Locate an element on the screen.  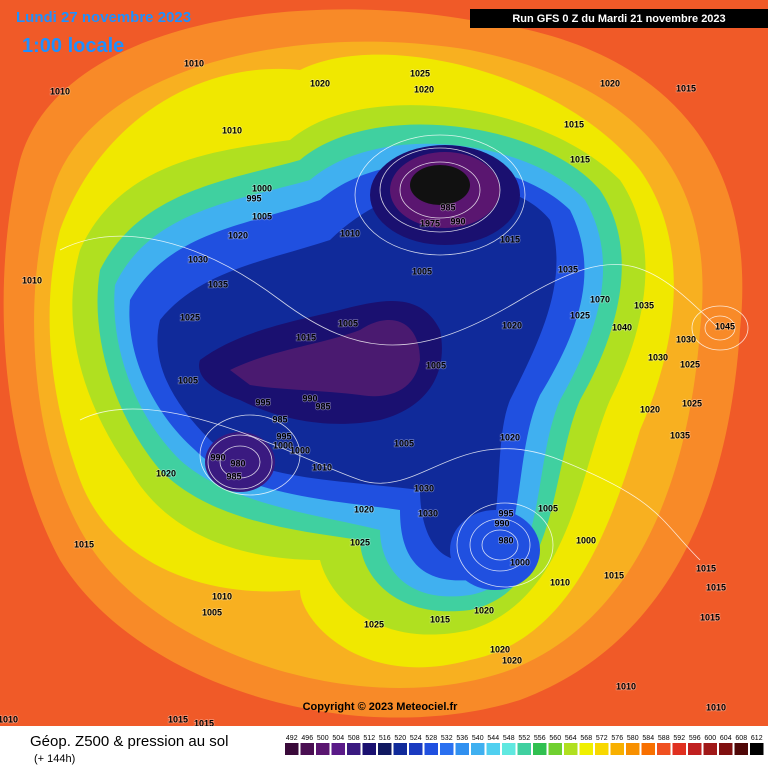
scale-label: 532 is located at coordinates (447, 738).